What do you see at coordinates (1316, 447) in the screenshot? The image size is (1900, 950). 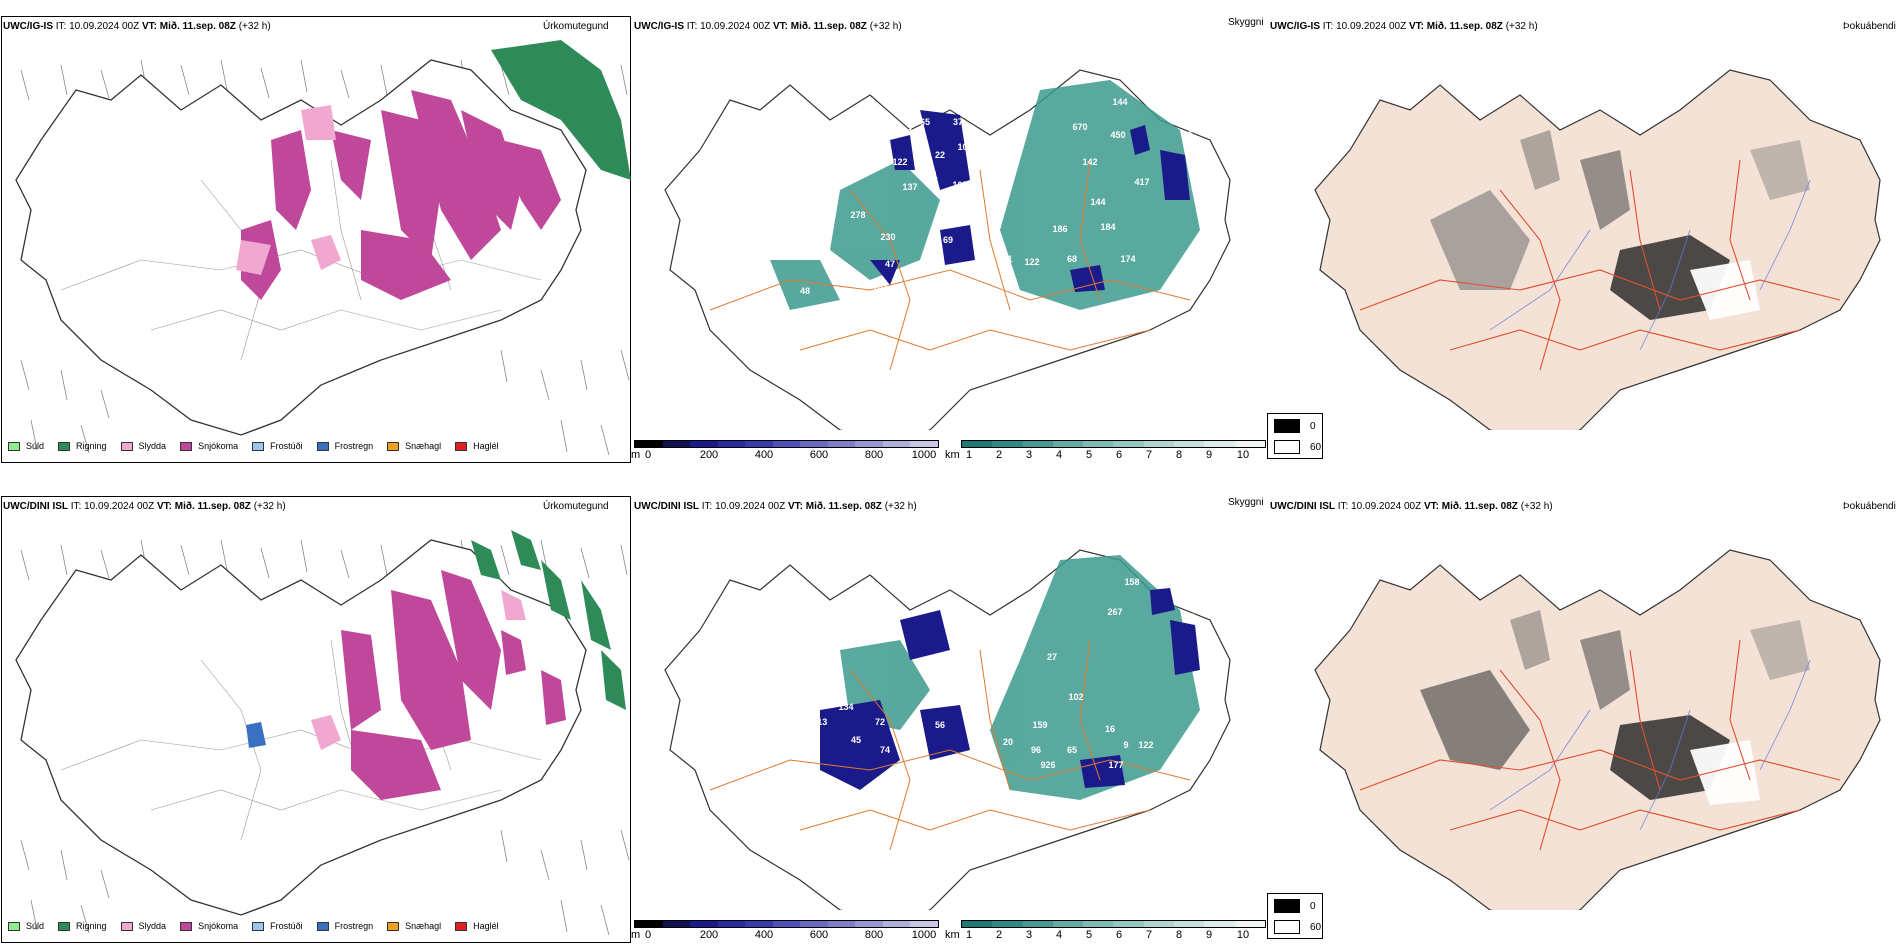 I see `fog-value: 60` at bounding box center [1316, 447].